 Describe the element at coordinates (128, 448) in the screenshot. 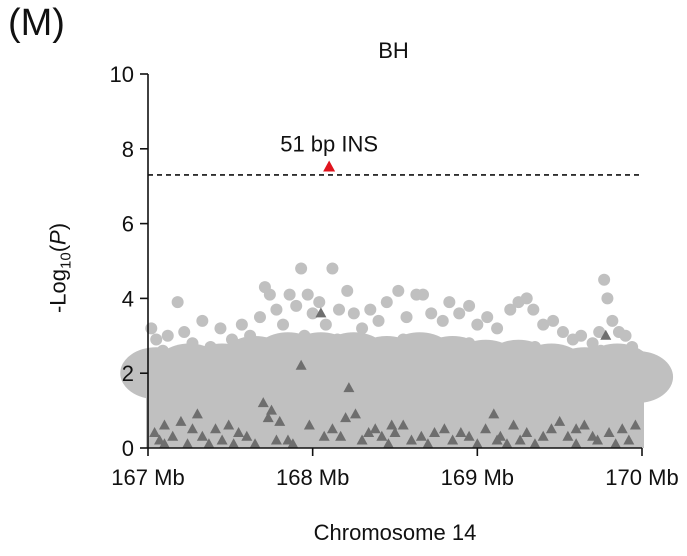

I see `y-tick-label: 0` at that location.